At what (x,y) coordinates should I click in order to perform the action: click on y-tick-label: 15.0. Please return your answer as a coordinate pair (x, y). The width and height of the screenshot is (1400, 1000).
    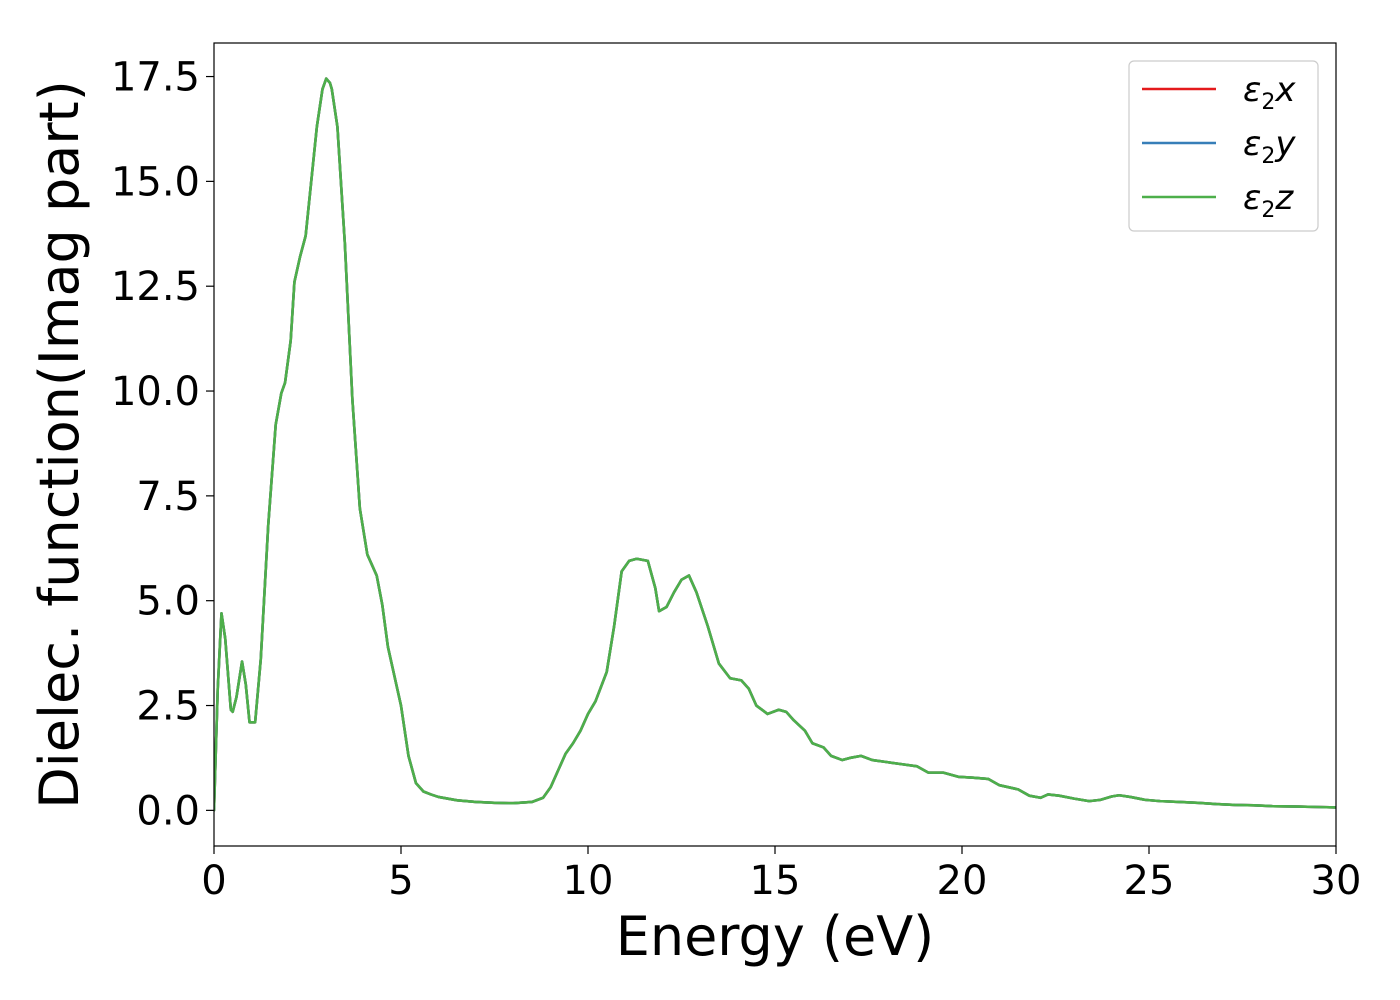
    Looking at the image, I should click on (155, 182).